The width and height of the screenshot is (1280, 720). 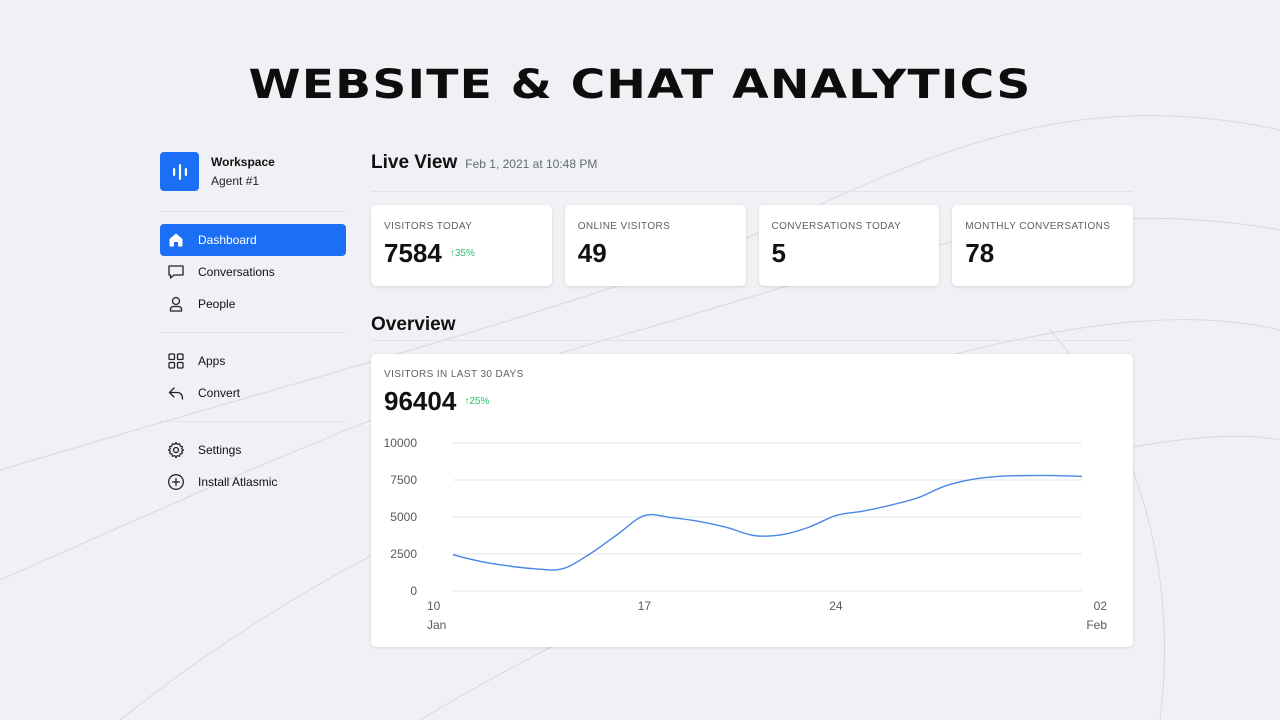 I want to click on nav-group-tools: Apps Convert, so click(x=253, y=377).